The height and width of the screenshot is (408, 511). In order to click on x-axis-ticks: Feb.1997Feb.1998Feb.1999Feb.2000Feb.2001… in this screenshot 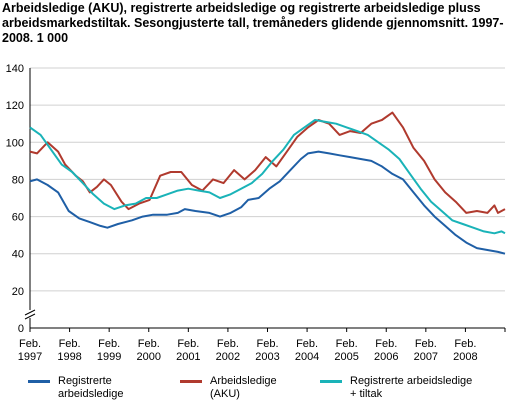, I will do `click(262, 345)`.